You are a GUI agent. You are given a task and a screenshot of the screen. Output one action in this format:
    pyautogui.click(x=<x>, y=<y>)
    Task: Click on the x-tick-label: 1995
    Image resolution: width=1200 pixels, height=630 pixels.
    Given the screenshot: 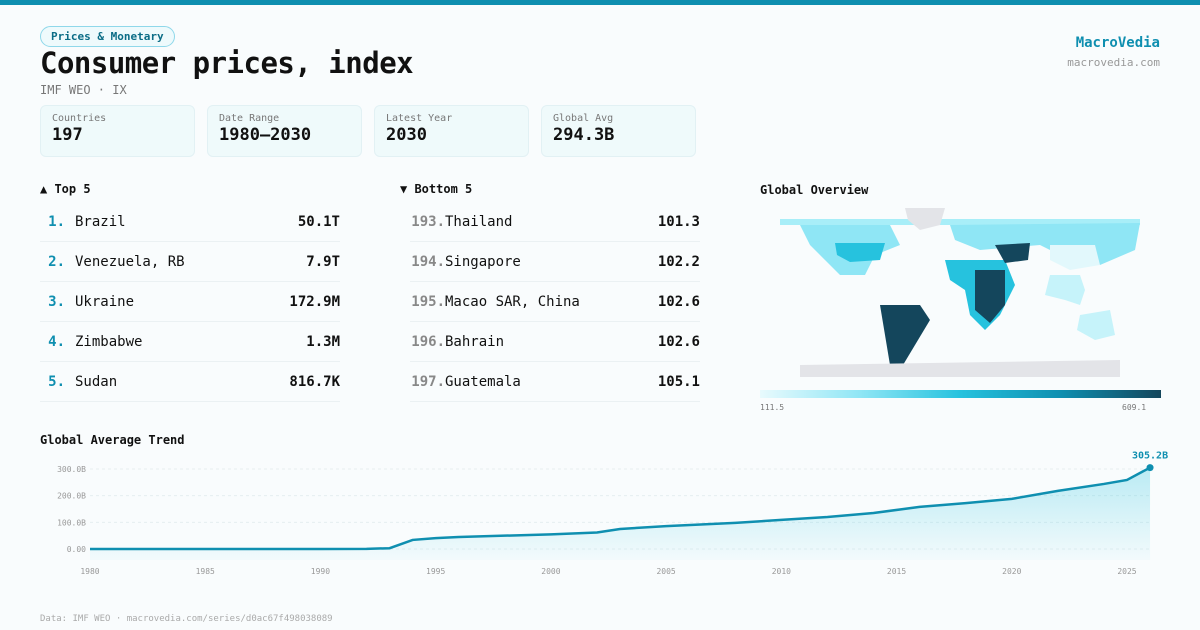 What is the action you would take?
    pyautogui.click(x=435, y=571)
    